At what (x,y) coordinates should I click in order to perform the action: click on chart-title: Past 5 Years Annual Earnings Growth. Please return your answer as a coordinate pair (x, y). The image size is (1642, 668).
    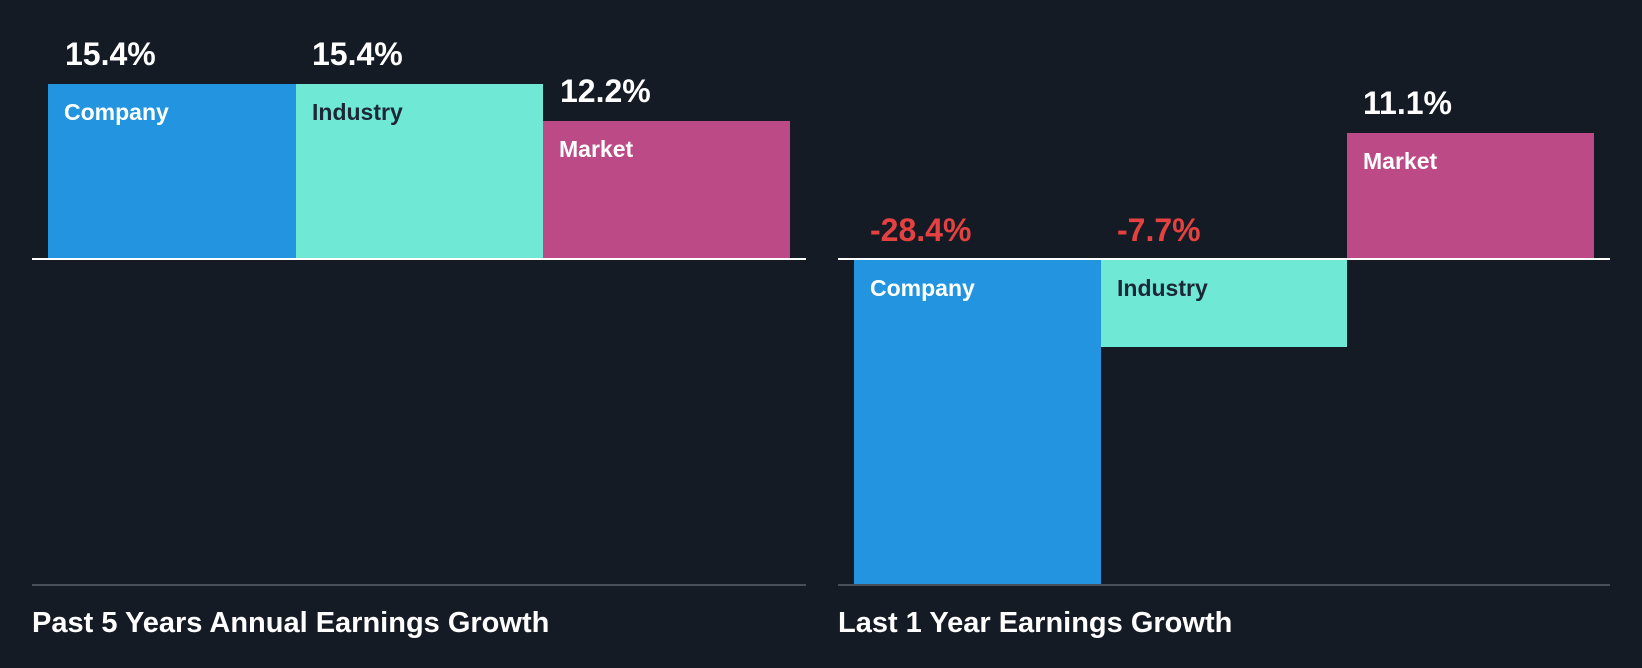
    Looking at the image, I should click on (291, 623).